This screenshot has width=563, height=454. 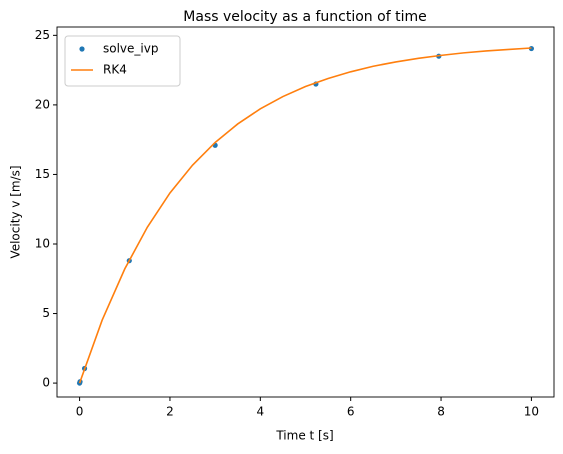 I want to click on y-tick-label: 15, so click(x=42, y=174).